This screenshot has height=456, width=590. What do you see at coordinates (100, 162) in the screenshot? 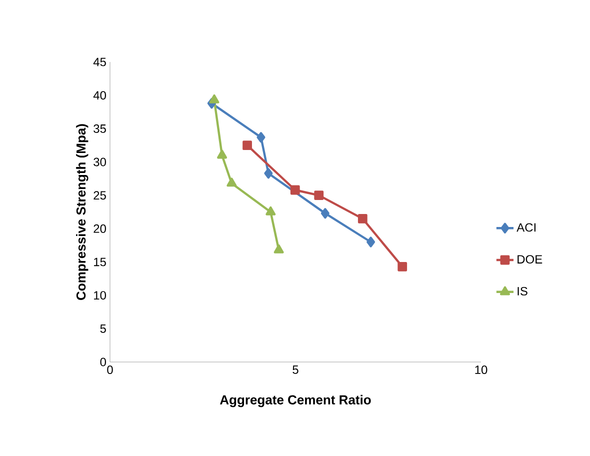
I see `y-tick-label: 30` at bounding box center [100, 162].